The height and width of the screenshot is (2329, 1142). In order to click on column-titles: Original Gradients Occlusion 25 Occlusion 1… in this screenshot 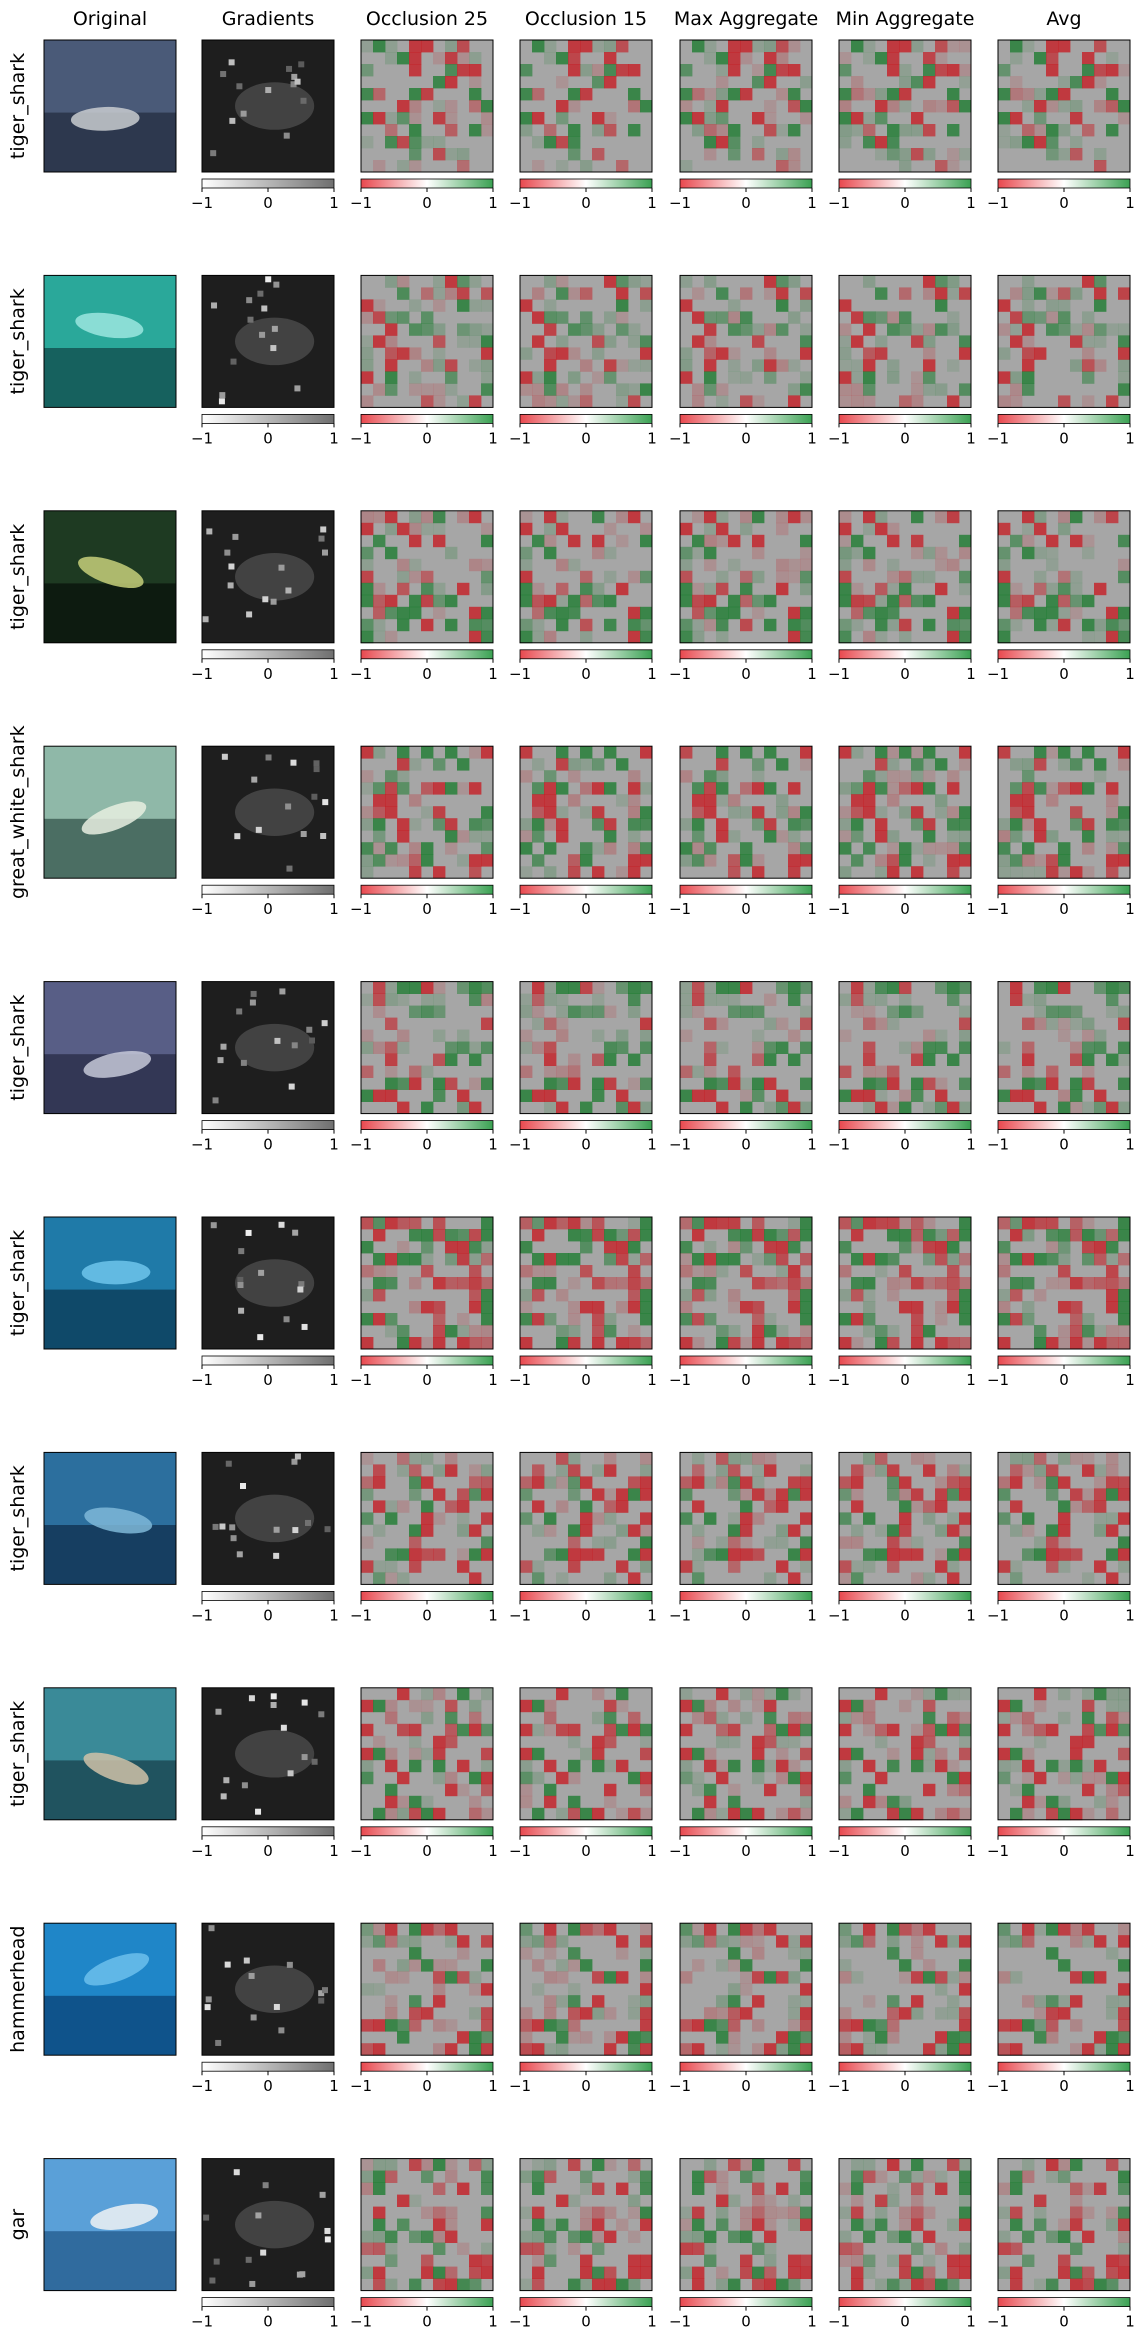, I will do `click(577, 19)`.